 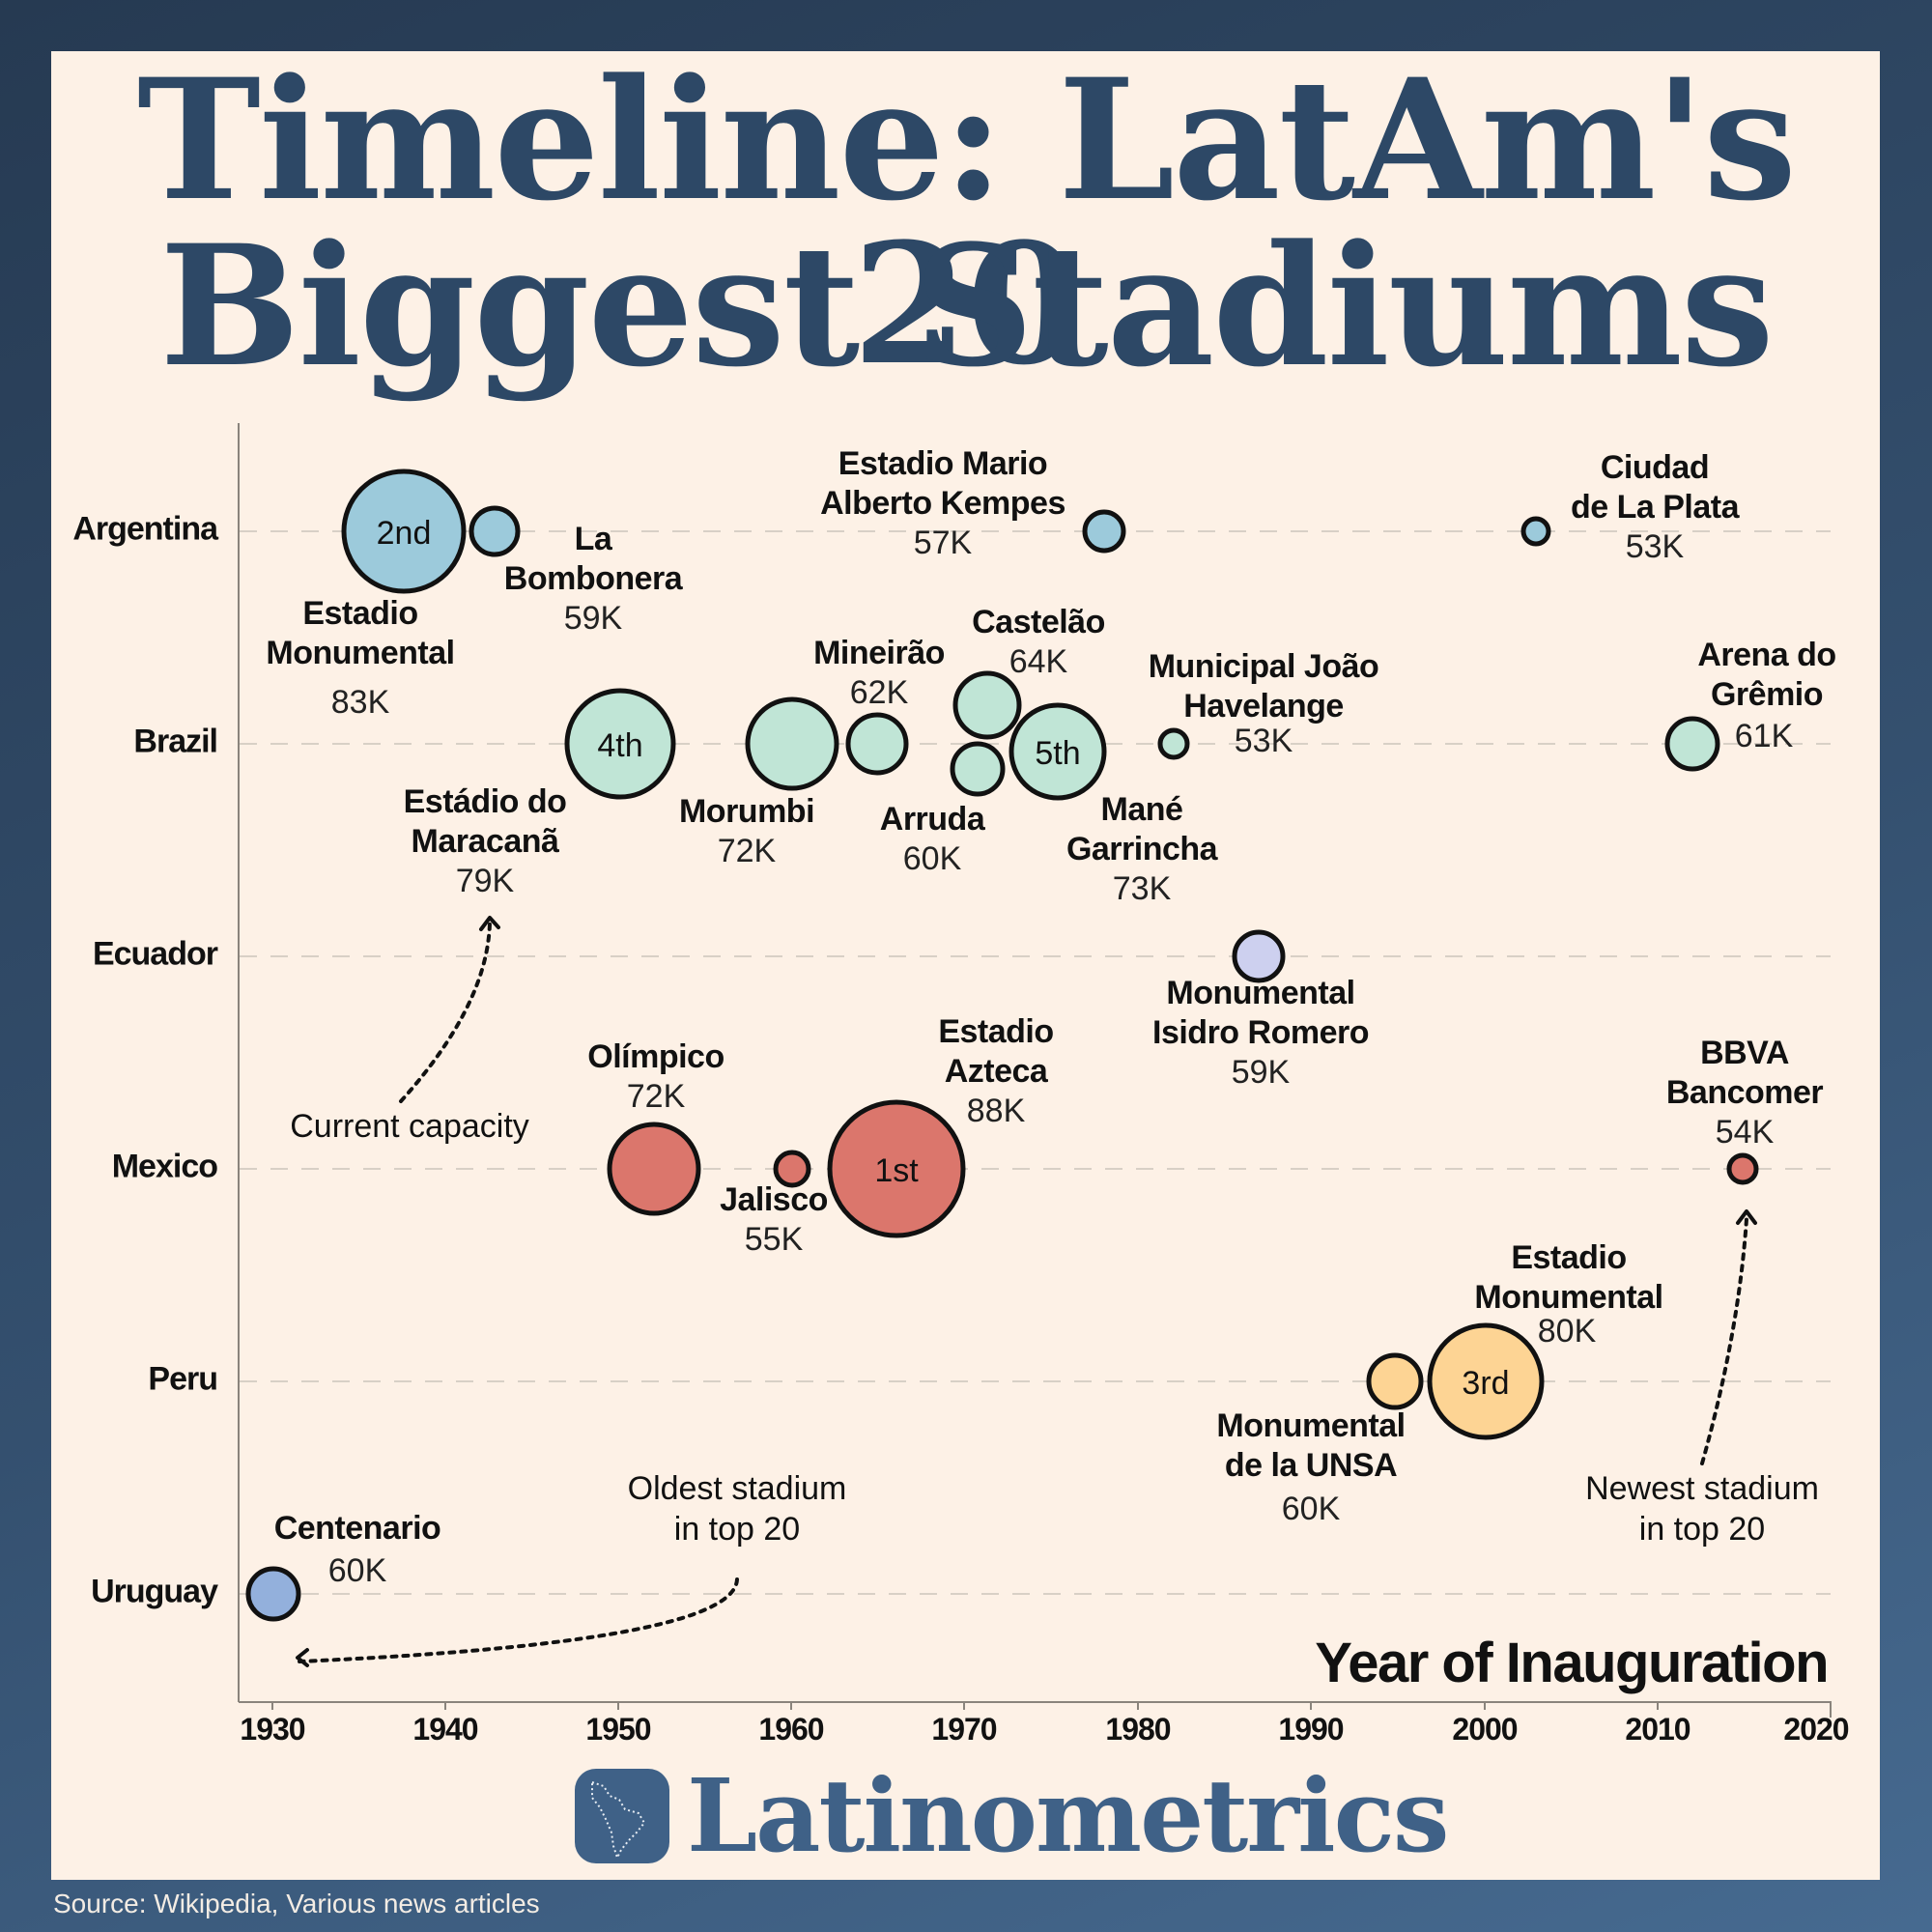 I want to click on bubble-olimpico, so click(x=654, y=1169).